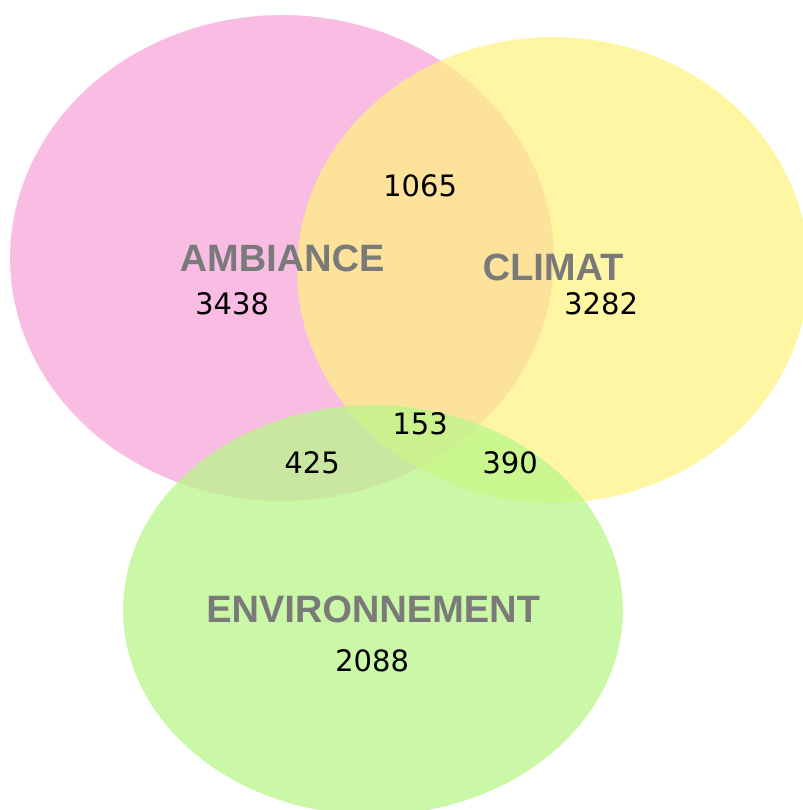  I want to click on set-label: CLIMAT, so click(553, 268).